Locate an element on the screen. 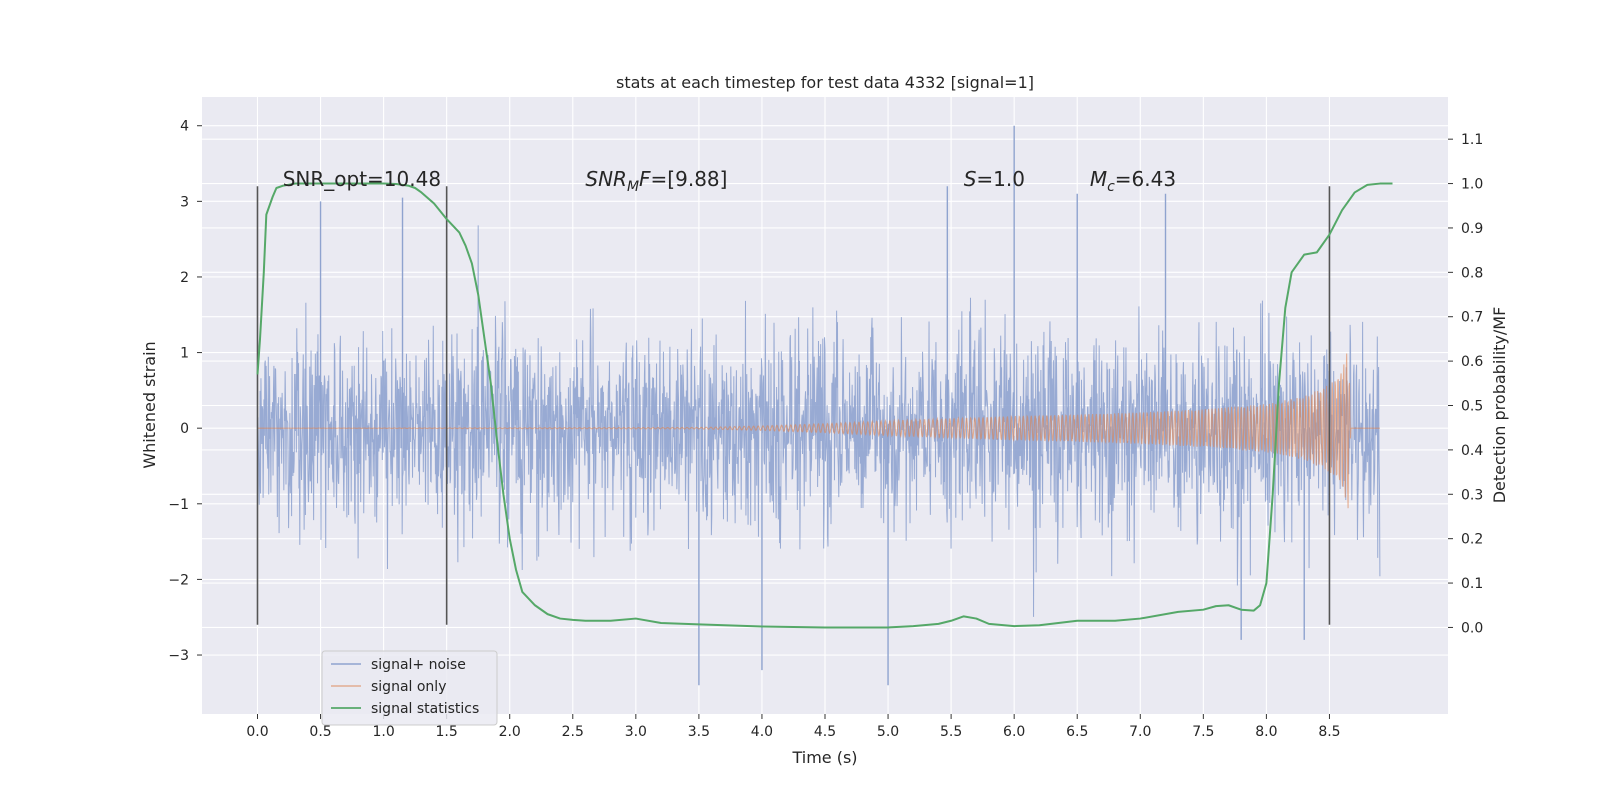 Image resolution: width=1600 pixels, height=804 pixels. y-tick-label-0: 4 is located at coordinates (184, 127).